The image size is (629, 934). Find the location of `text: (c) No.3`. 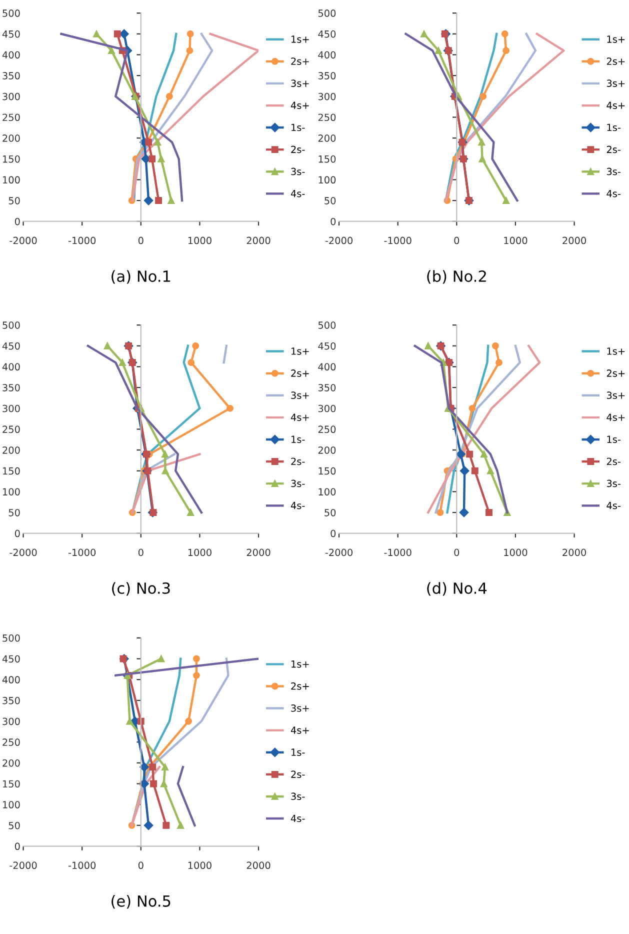

text: (c) No.3 is located at coordinates (141, 589).